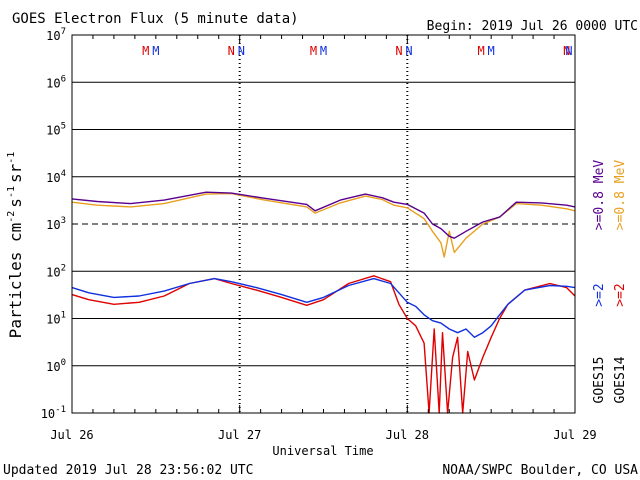  Describe the element at coordinates (56, 177) in the screenshot. I see `y-tick-label: 10⁴` at that location.